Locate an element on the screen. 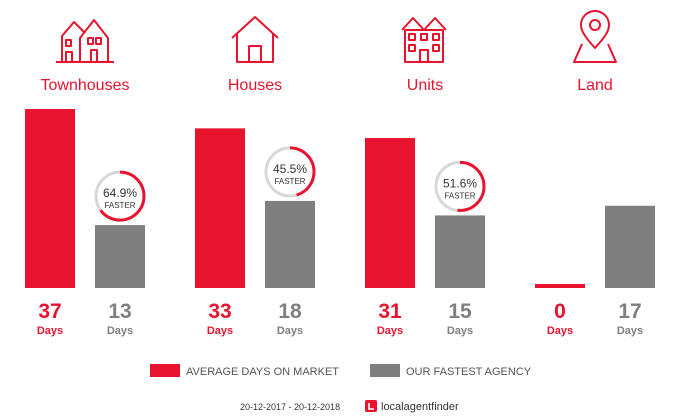 This screenshot has width=700, height=420. category-label-land: Land is located at coordinates (595, 85).